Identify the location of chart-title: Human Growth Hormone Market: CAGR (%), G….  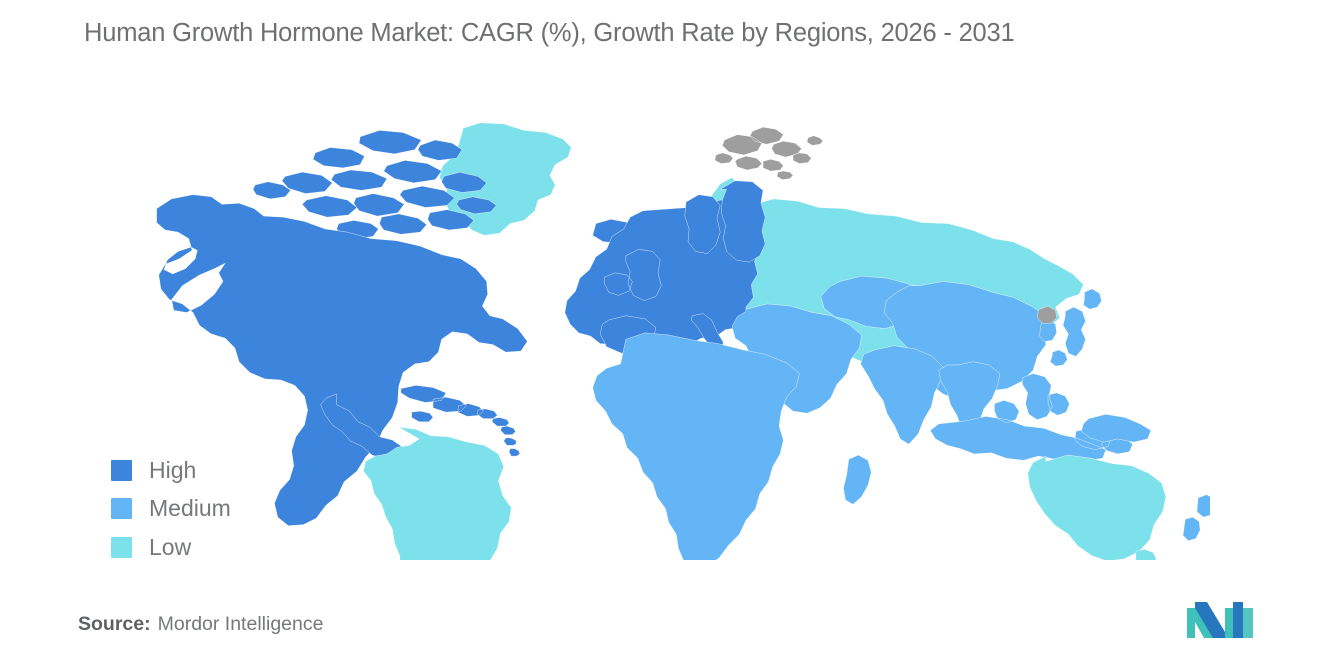
(549, 33).